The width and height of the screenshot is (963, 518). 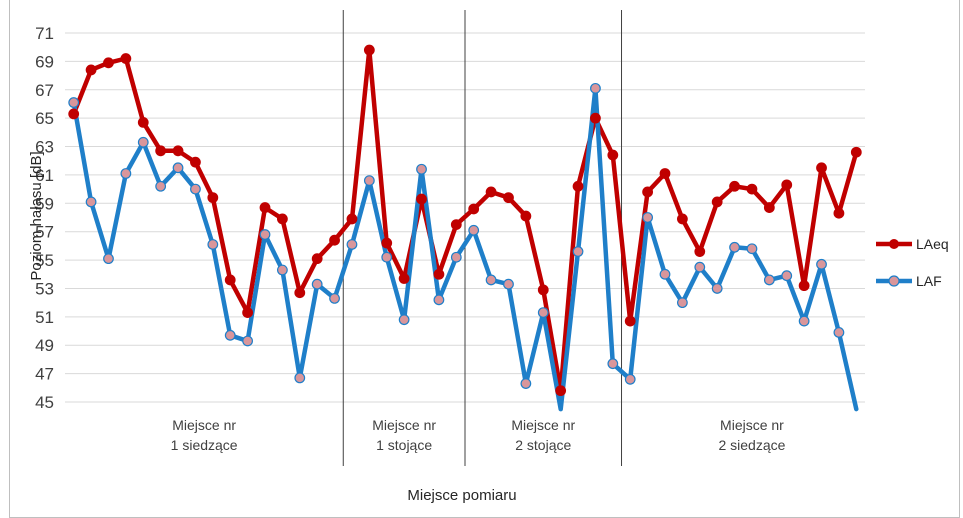 What do you see at coordinates (44, 118) in the screenshot?
I see `y-tick-label: 65` at bounding box center [44, 118].